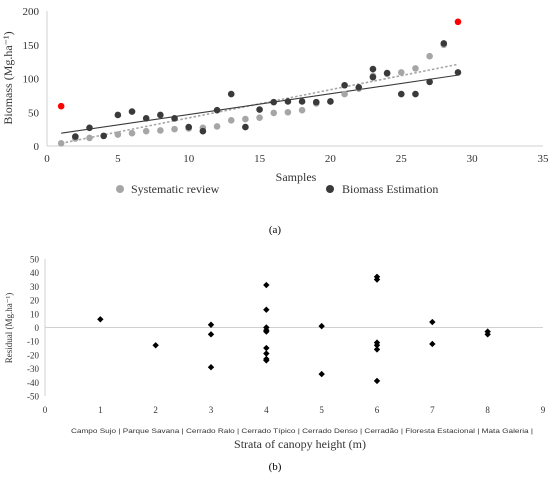 This screenshot has height=484, width=550. What do you see at coordinates (543, 410) in the screenshot?
I see `residual-x-tick-label: 9` at bounding box center [543, 410].